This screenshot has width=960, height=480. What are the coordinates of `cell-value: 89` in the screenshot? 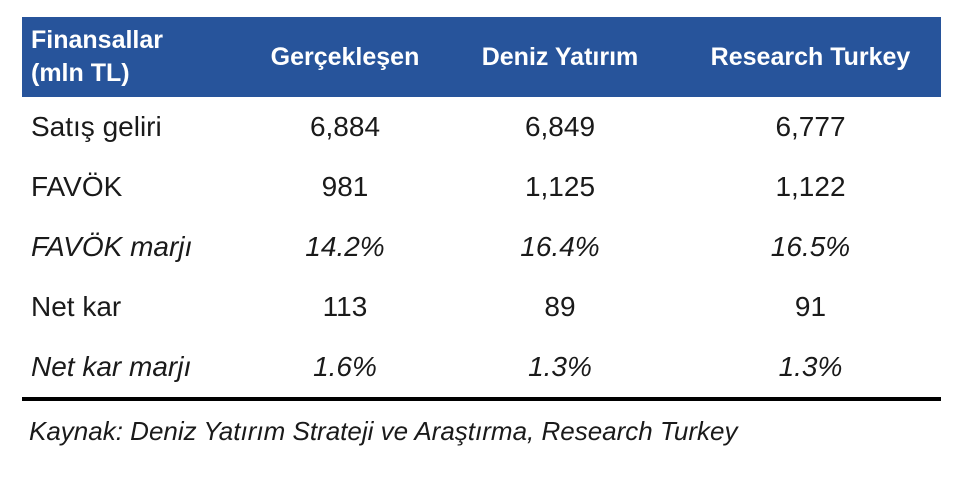 It's located at (560, 306).